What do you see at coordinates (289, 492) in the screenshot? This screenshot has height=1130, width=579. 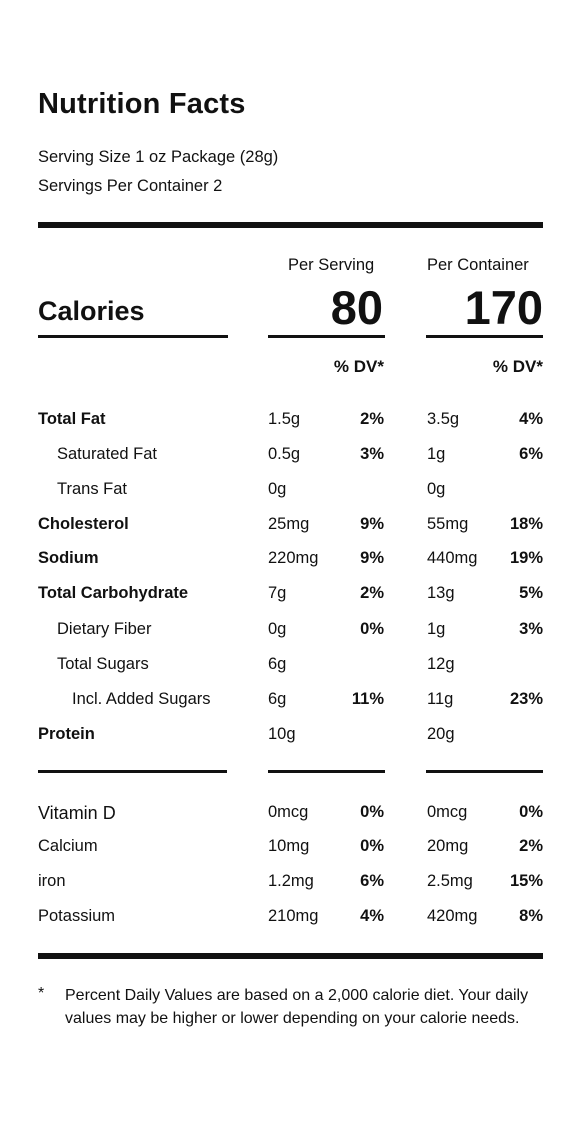 I see `nutrient-row-trans-fat: Trans Fat 0g 0g` at bounding box center [289, 492].